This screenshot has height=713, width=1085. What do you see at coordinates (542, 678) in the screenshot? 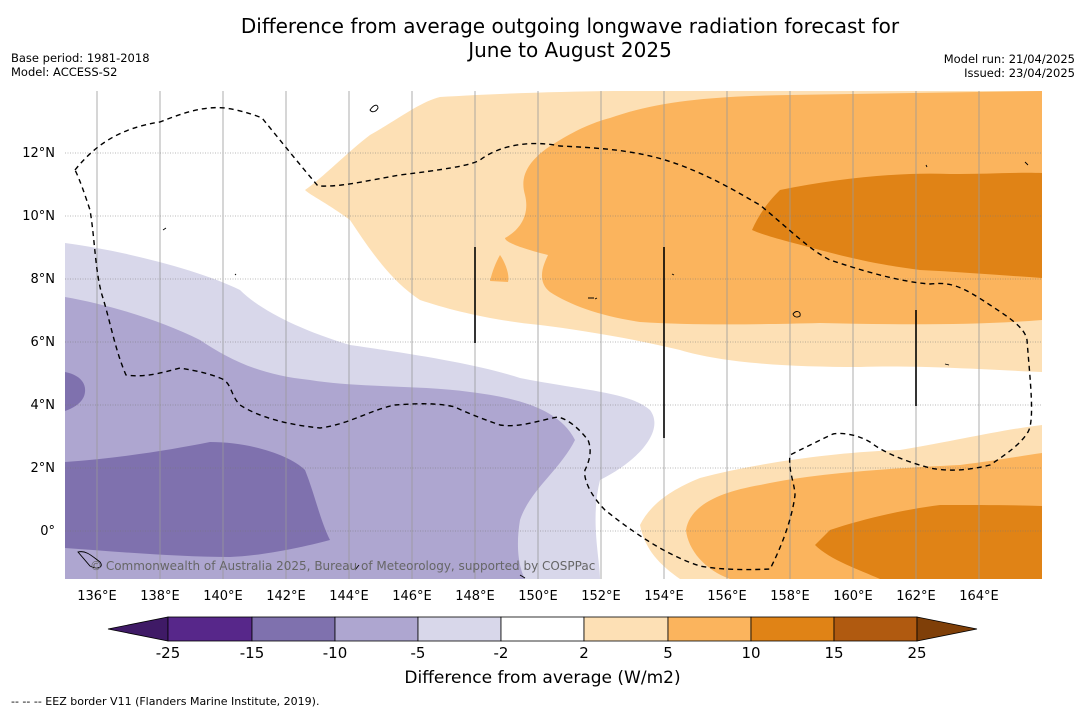
I see `colorbar-label: Difference from average (W/m2)` at bounding box center [542, 678].